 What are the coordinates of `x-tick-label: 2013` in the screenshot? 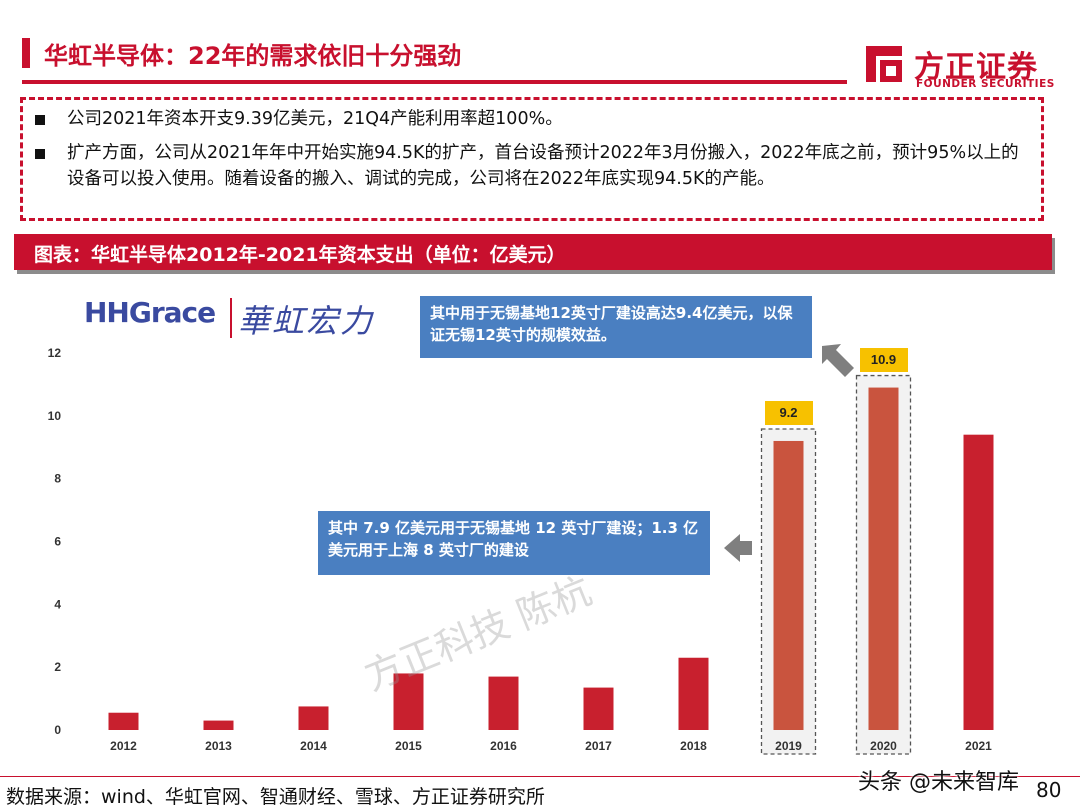 It's located at (218, 746).